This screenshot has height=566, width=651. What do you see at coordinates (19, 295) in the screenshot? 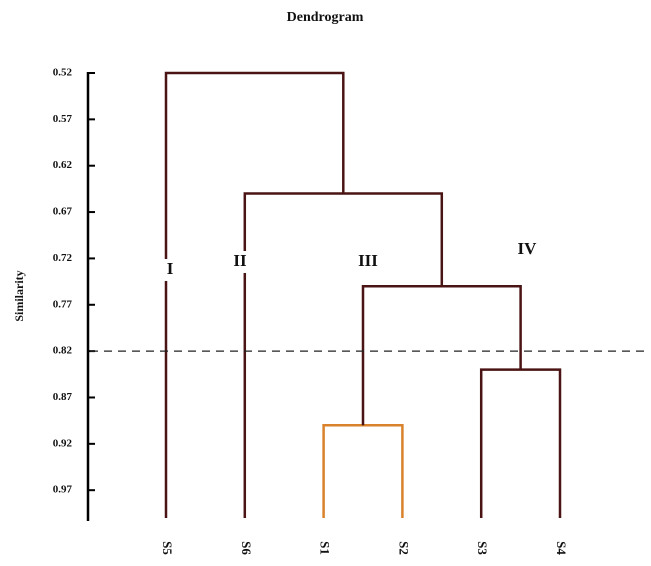
I see `y-axis-label: Similarity` at bounding box center [19, 295].